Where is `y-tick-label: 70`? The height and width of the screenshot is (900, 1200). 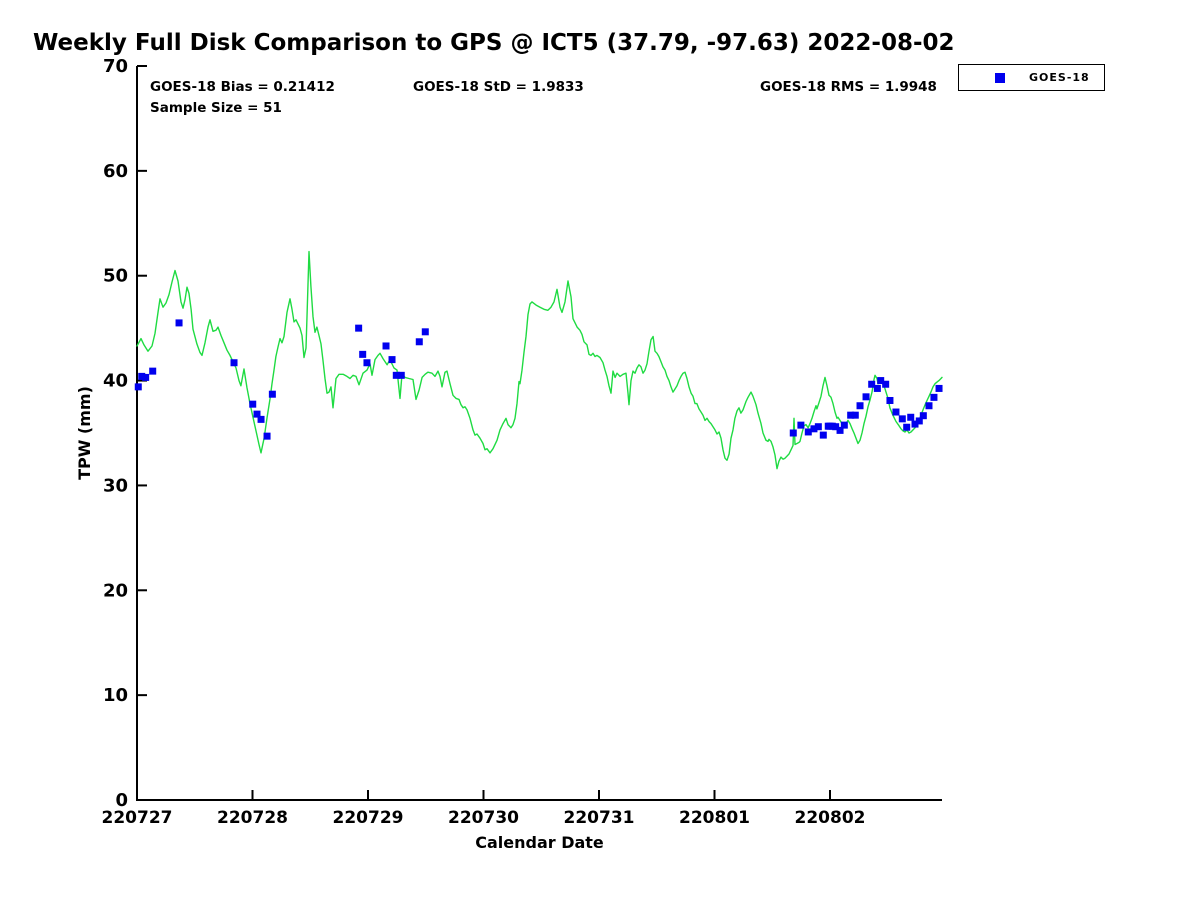 y-tick-label: 70 is located at coordinates (115, 66).